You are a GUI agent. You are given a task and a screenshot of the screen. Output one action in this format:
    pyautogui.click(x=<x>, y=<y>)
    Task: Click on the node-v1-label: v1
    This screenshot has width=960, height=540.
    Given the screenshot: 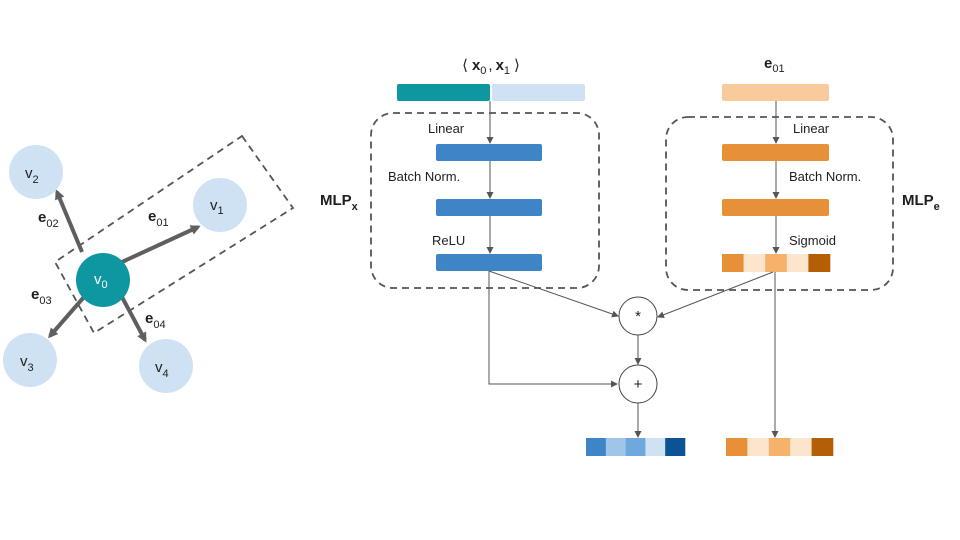 What is the action you would take?
    pyautogui.click(x=217, y=207)
    